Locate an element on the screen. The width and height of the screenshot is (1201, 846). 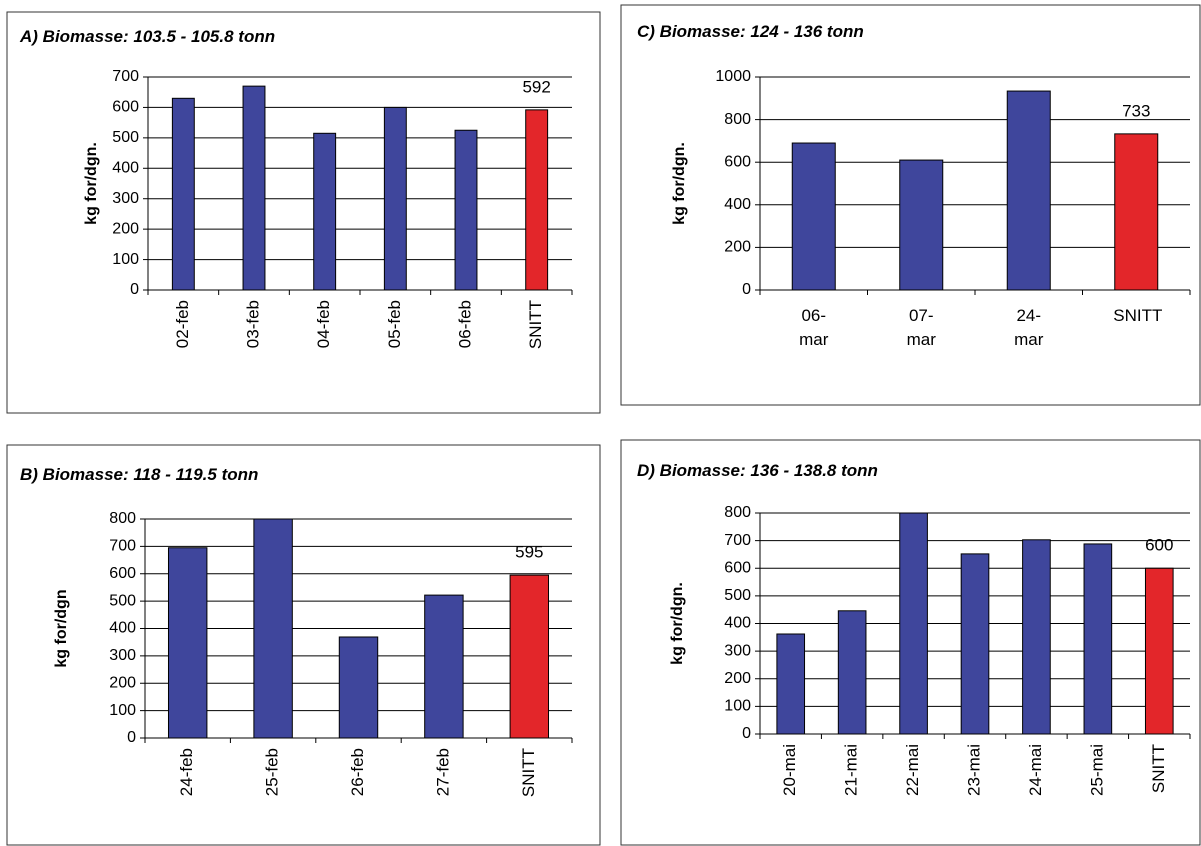
chart-title: B) Biomasse: 118 - 119.5 tonn is located at coordinates (139, 474).